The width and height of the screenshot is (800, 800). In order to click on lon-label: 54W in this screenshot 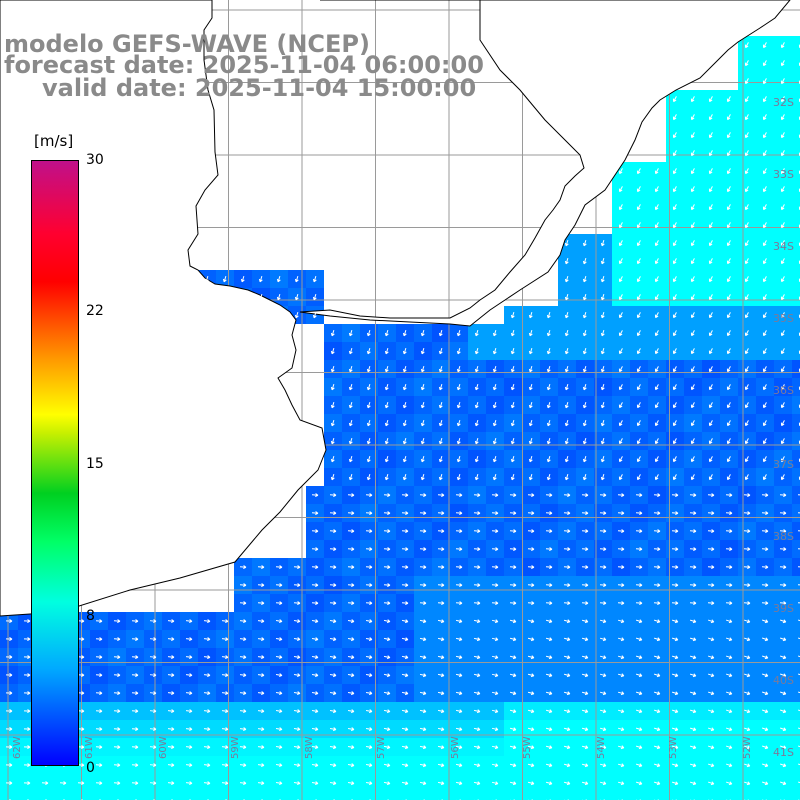, I will do `click(601, 747)`.